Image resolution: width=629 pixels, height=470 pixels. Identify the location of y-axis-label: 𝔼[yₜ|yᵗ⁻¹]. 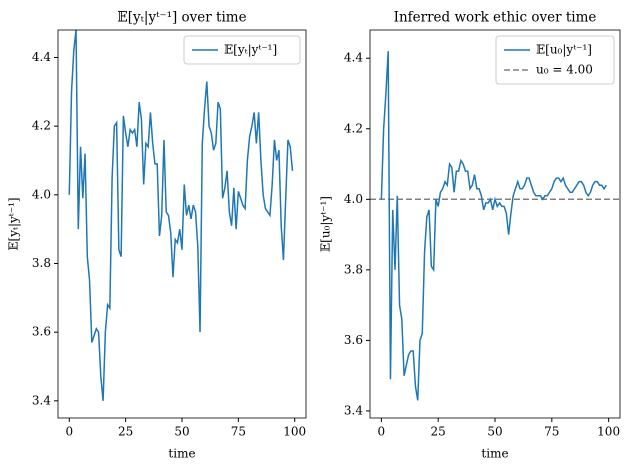
(14, 223).